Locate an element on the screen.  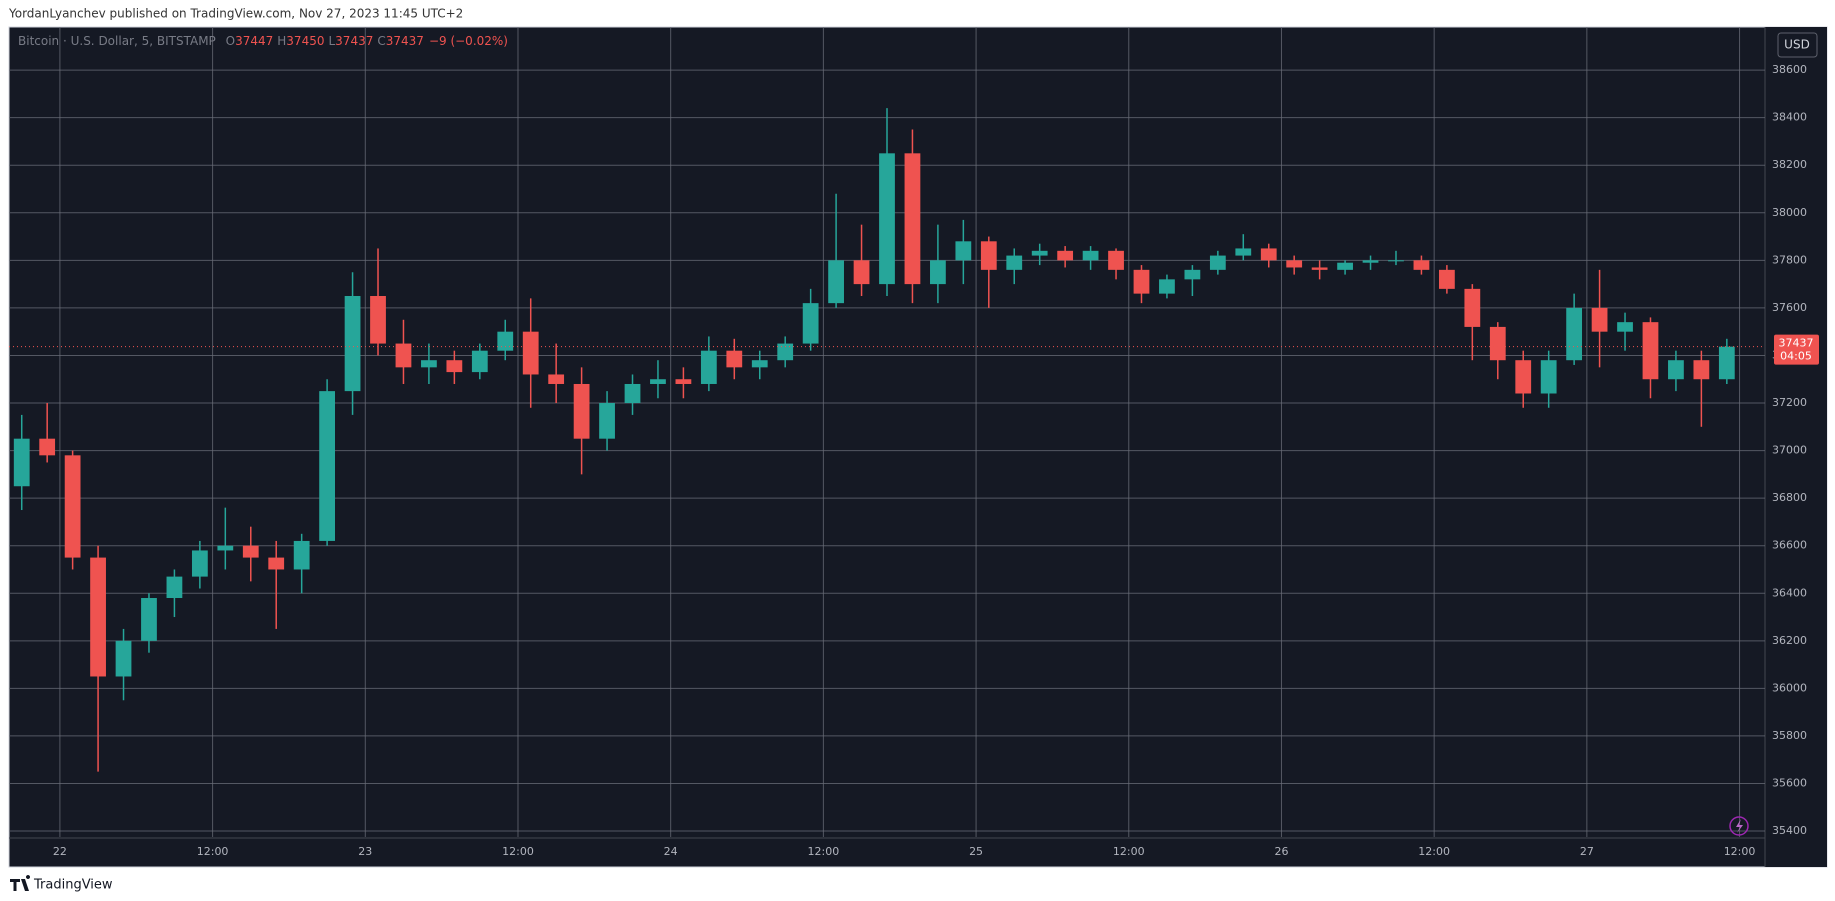
legend-label: C is located at coordinates (381, 41).